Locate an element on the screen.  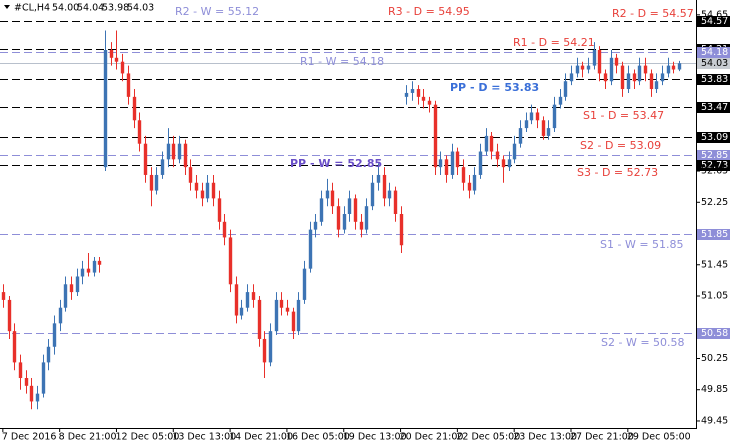
quote-value: 54.00 is located at coordinates (65, 8).